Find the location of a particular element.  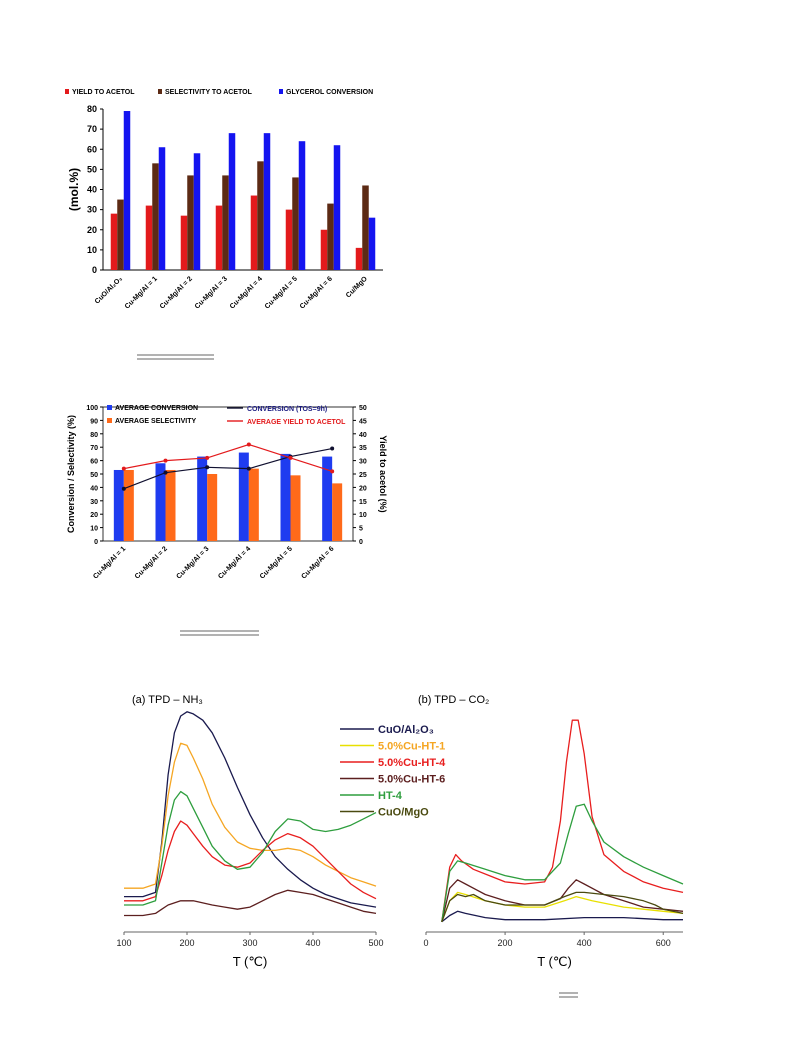

plot-frame is located at coordinates (228, 474).